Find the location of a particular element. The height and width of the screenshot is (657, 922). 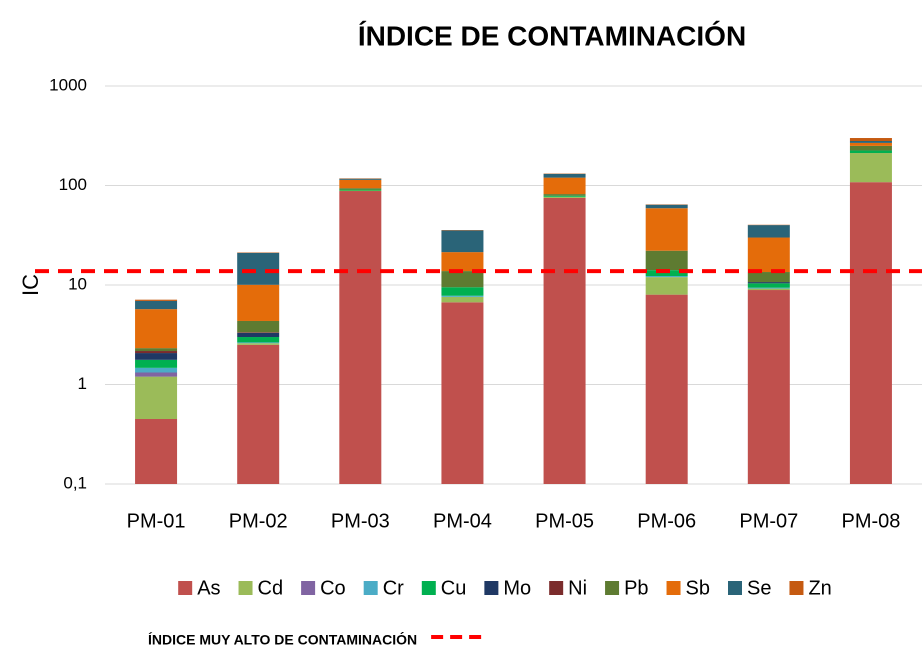

x-tick-label: PM-02 is located at coordinates (258, 521).